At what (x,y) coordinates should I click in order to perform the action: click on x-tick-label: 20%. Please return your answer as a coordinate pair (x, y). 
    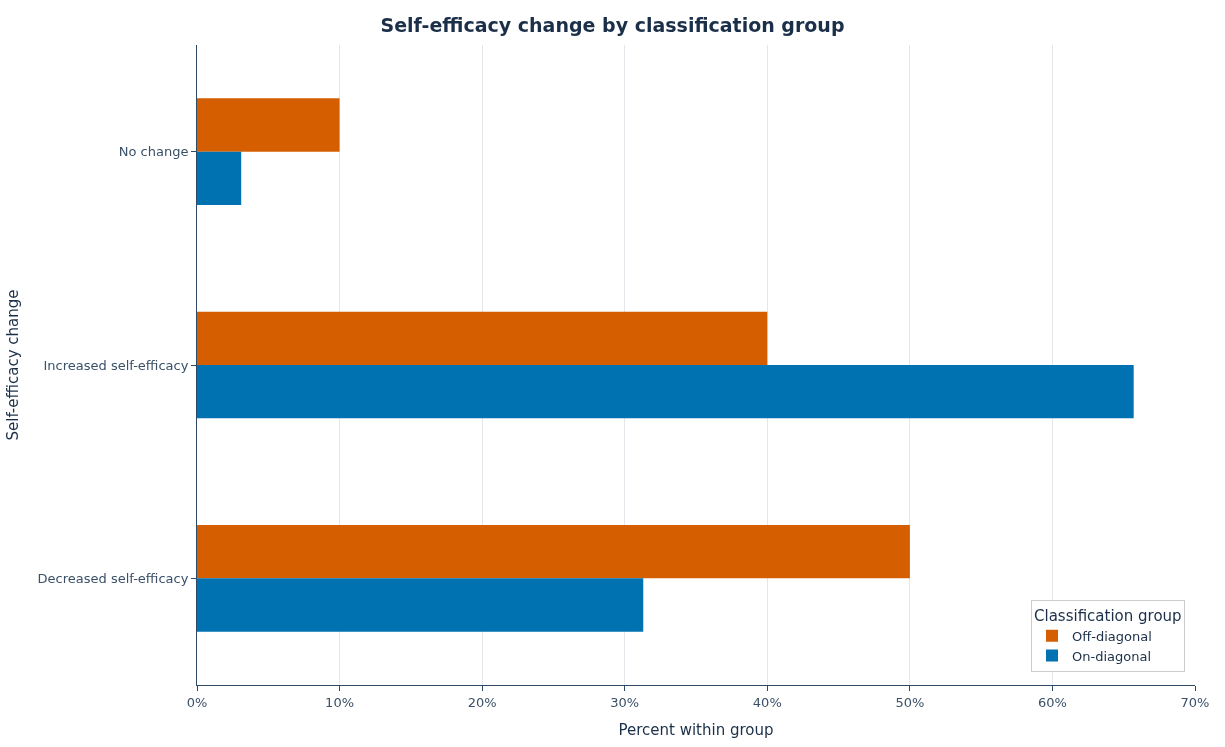
    Looking at the image, I should click on (482, 702).